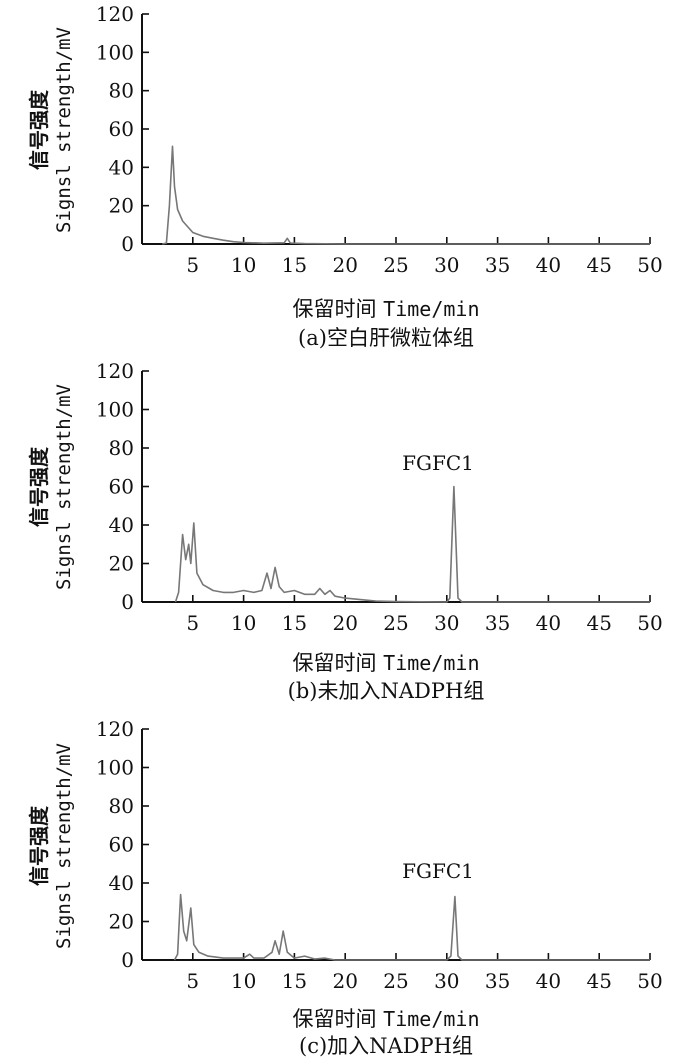  Describe the element at coordinates (386, 338) in the screenshot. I see `panel-caption: (a)空白肝微粒体组` at that location.